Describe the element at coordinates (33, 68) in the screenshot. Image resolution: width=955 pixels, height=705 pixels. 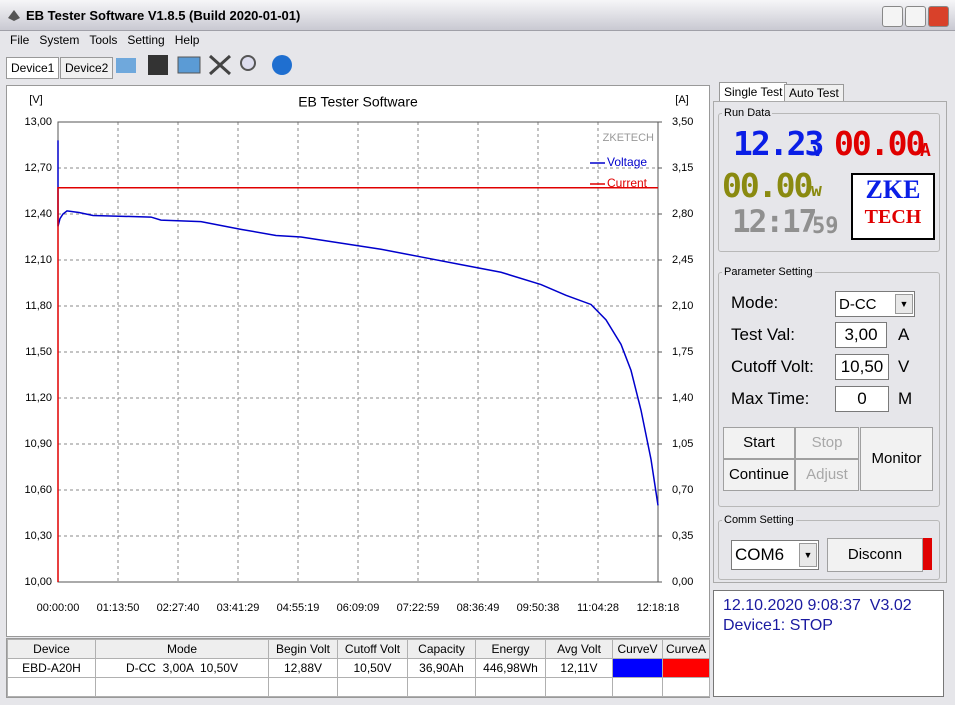
I see `device-tab: Device1` at that location.